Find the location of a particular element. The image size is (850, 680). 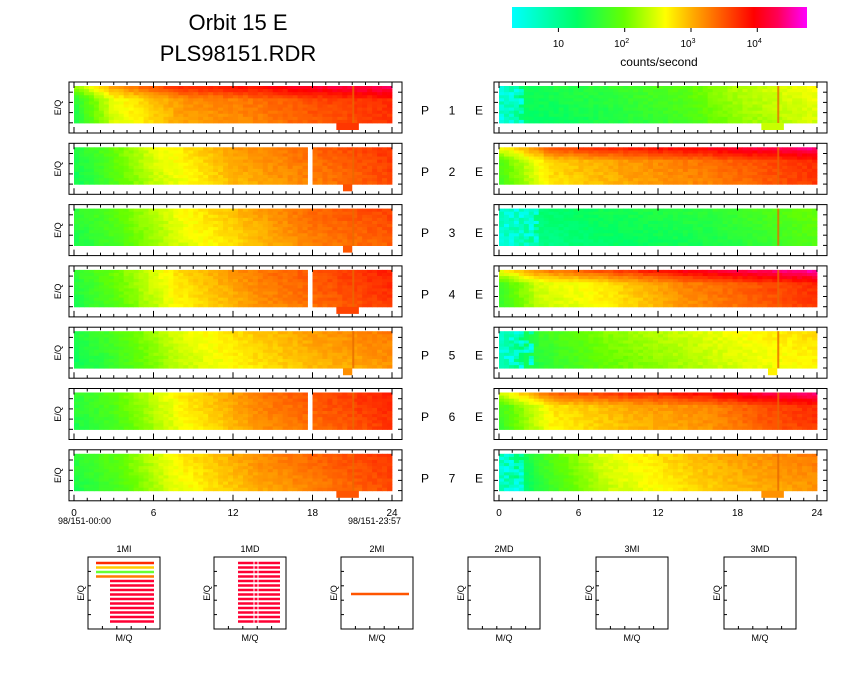

panel-row: E/Q P 1 E is located at coordinates (440, 107).